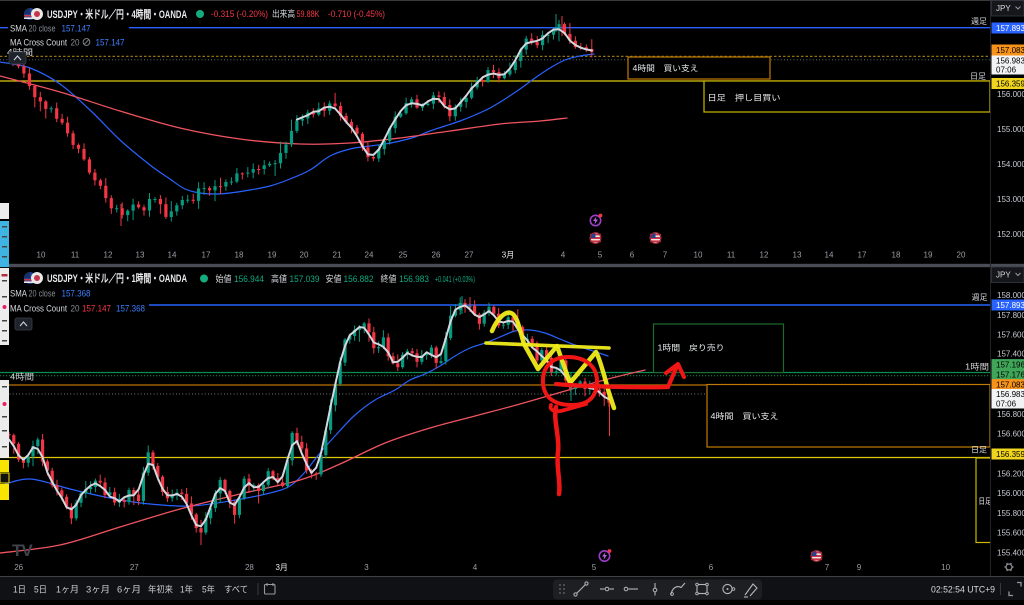 This screenshot has height=605, width=1024. Describe the element at coordinates (691, 348) in the screenshot. I see `svg-text: 1時間 戻り売り` at that location.